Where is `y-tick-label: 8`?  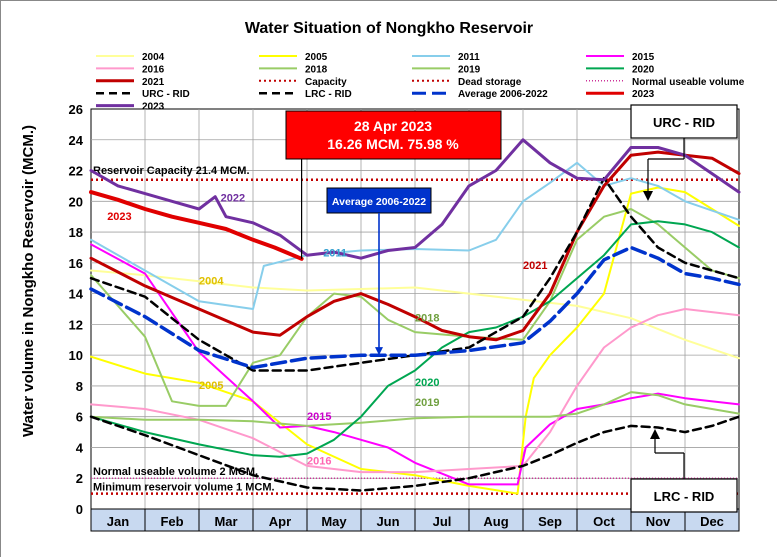
y-tick-label: 8 is located at coordinates (79, 386).